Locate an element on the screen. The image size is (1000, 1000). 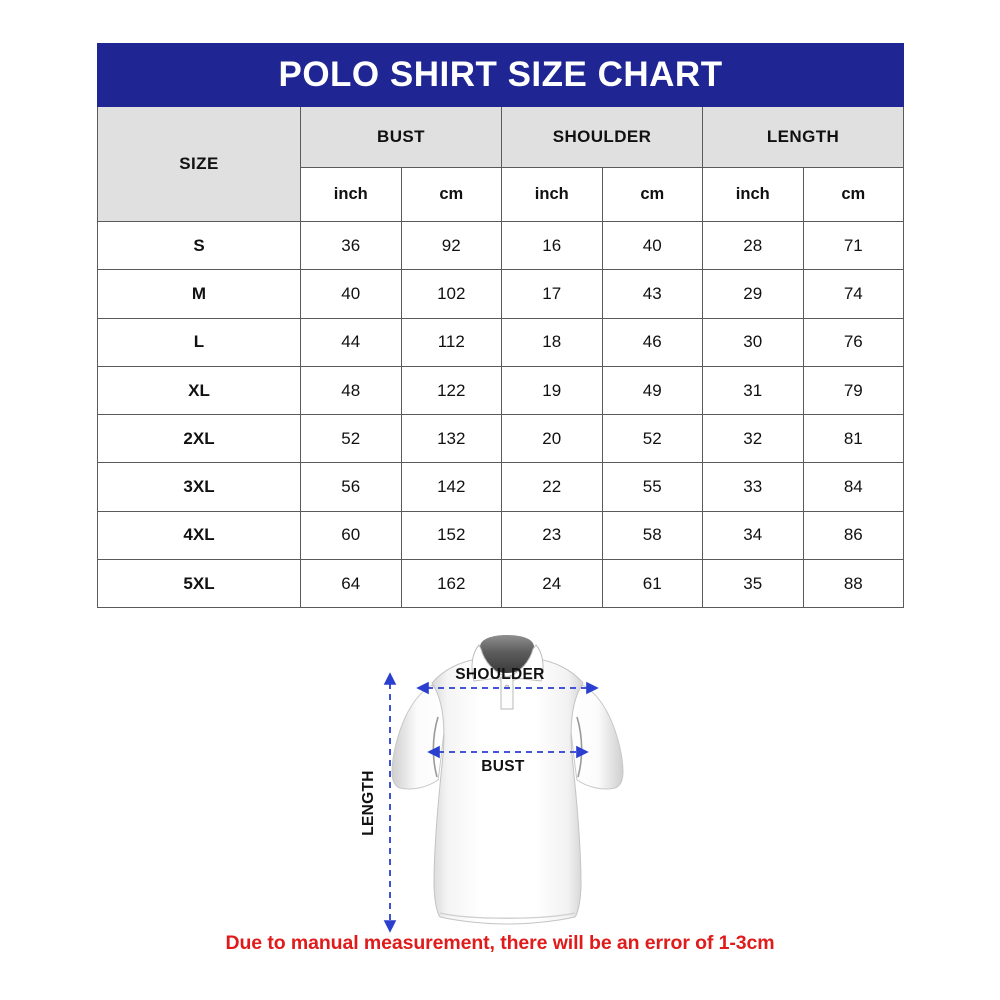
cell-length-inch: 32 is located at coordinates (753, 439).